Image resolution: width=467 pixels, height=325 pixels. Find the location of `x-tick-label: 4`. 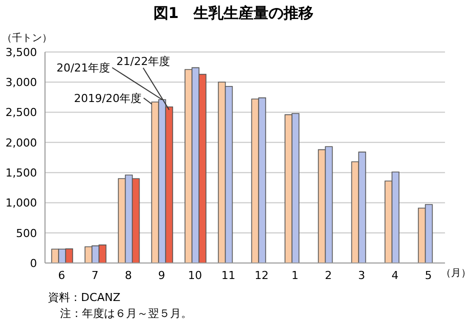

x-tick-label: 4 is located at coordinates (395, 275).